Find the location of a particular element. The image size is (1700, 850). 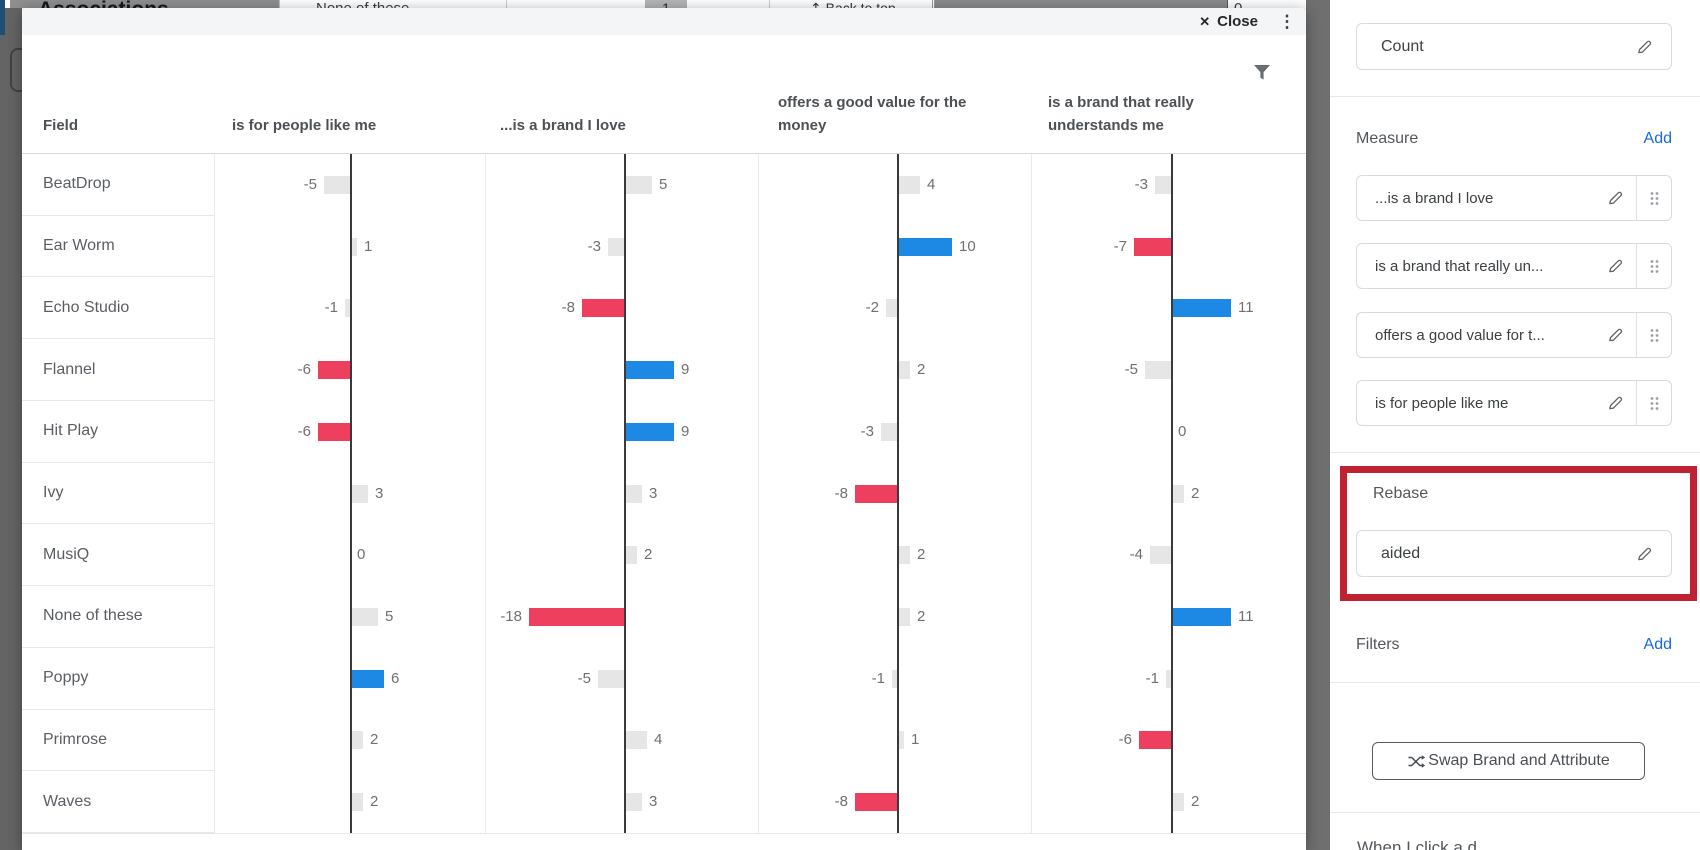

column-header-2: ...is a brand I love is located at coordinates (563, 125).